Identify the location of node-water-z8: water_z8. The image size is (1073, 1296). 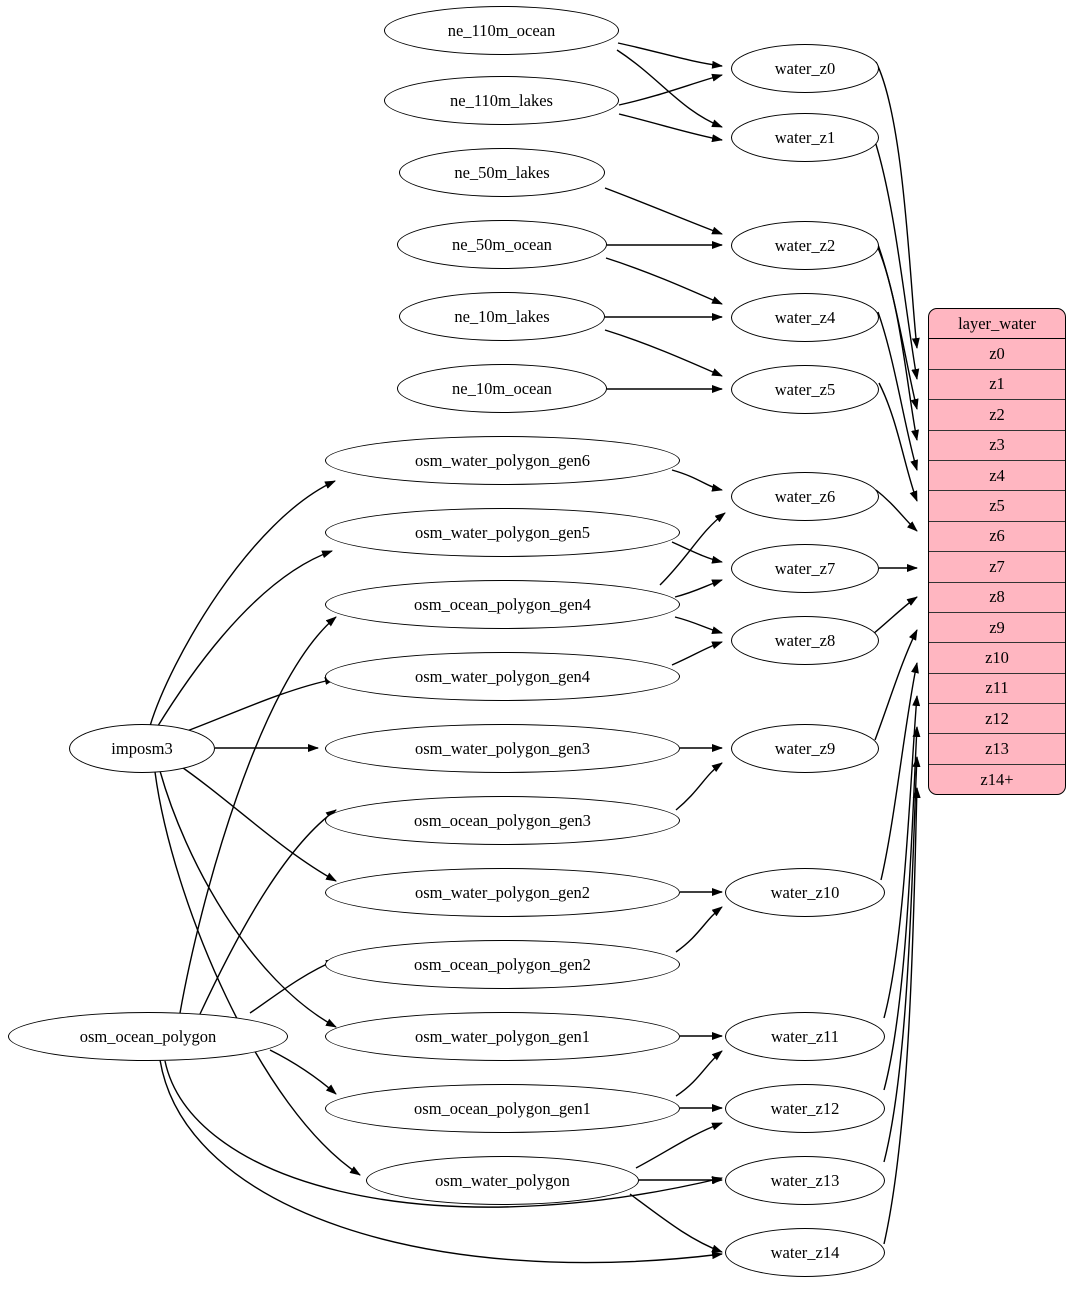
(805, 640).